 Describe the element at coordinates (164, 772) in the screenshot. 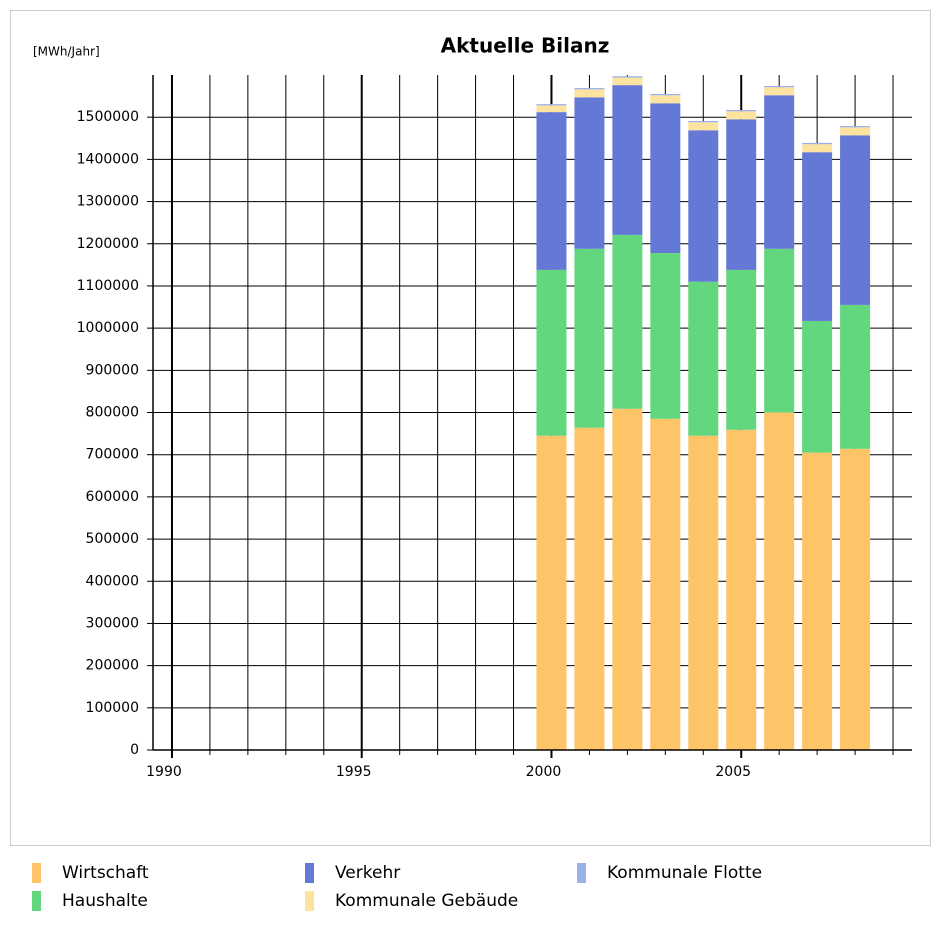

I see `x-tick-label: 1990` at that location.